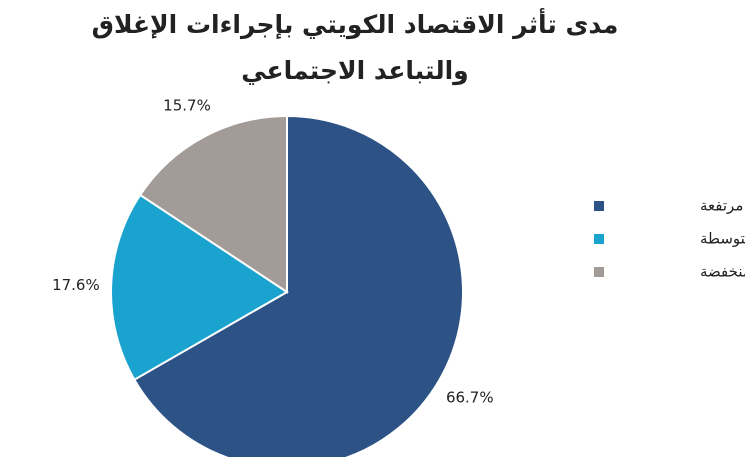 The width and height of the screenshot is (745, 457). Describe the element at coordinates (470, 397) in the screenshot. I see `data-label: 66.7%` at that location.